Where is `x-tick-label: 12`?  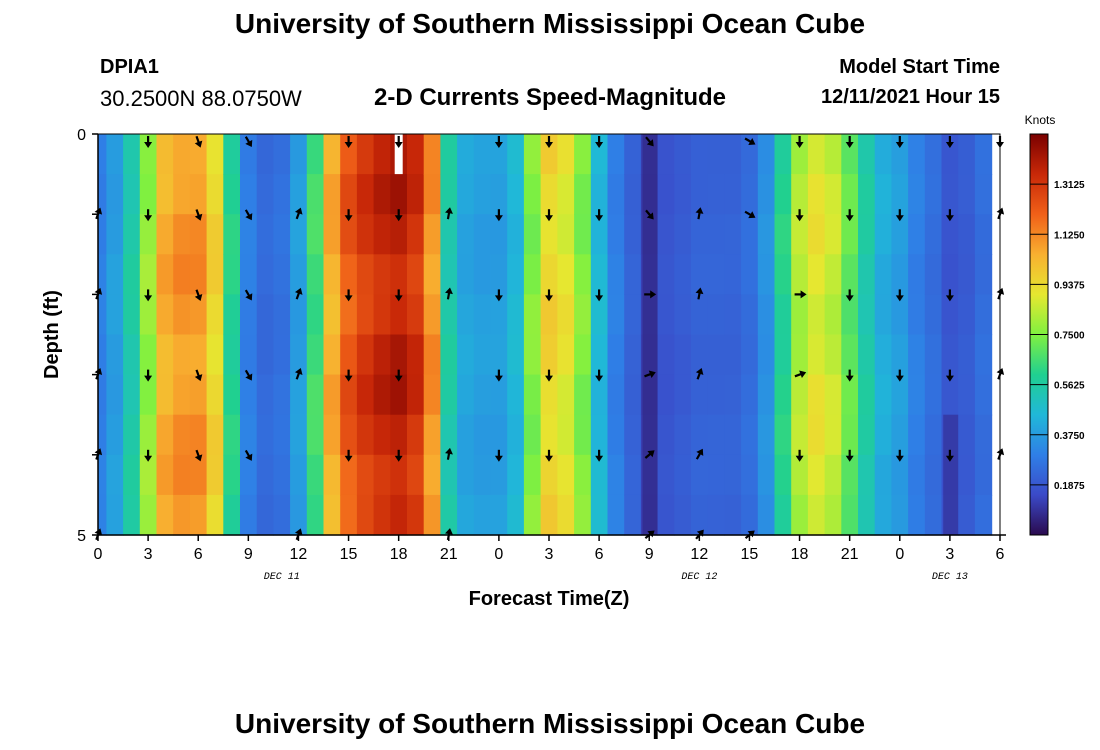 x-tick-label: 12 is located at coordinates (299, 554).